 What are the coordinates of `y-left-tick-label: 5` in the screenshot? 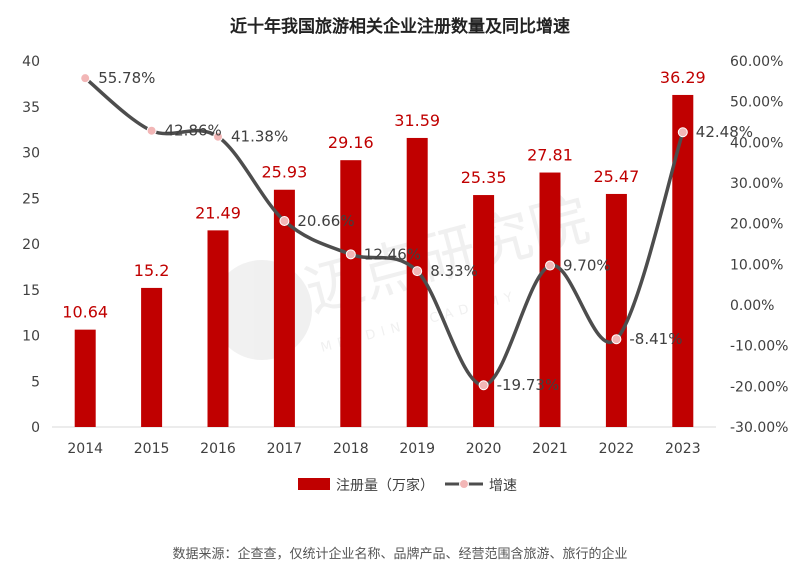 It's located at (35, 382).